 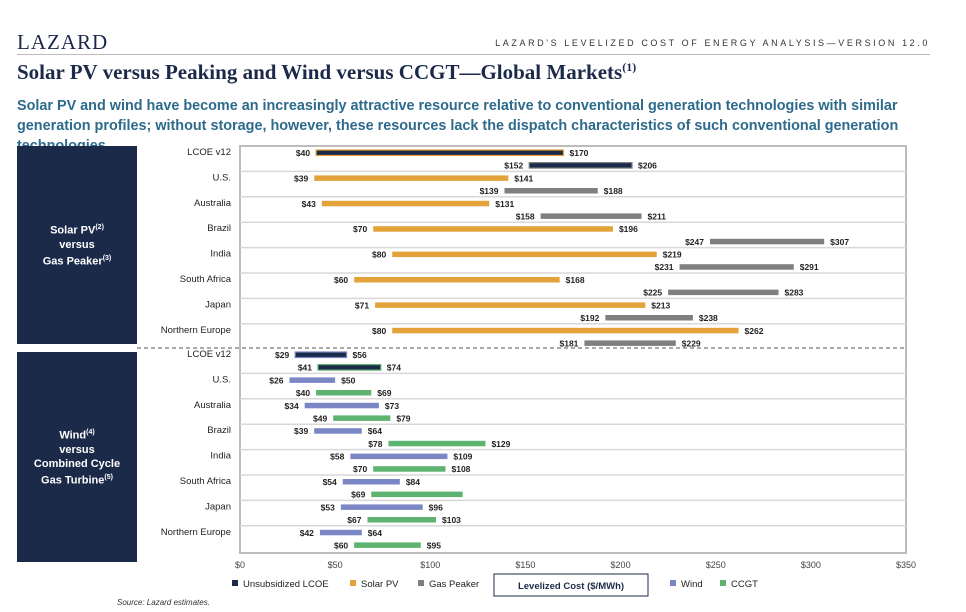 What do you see at coordinates (337, 457) in the screenshot?
I see `bar-low-label: $58` at bounding box center [337, 457].